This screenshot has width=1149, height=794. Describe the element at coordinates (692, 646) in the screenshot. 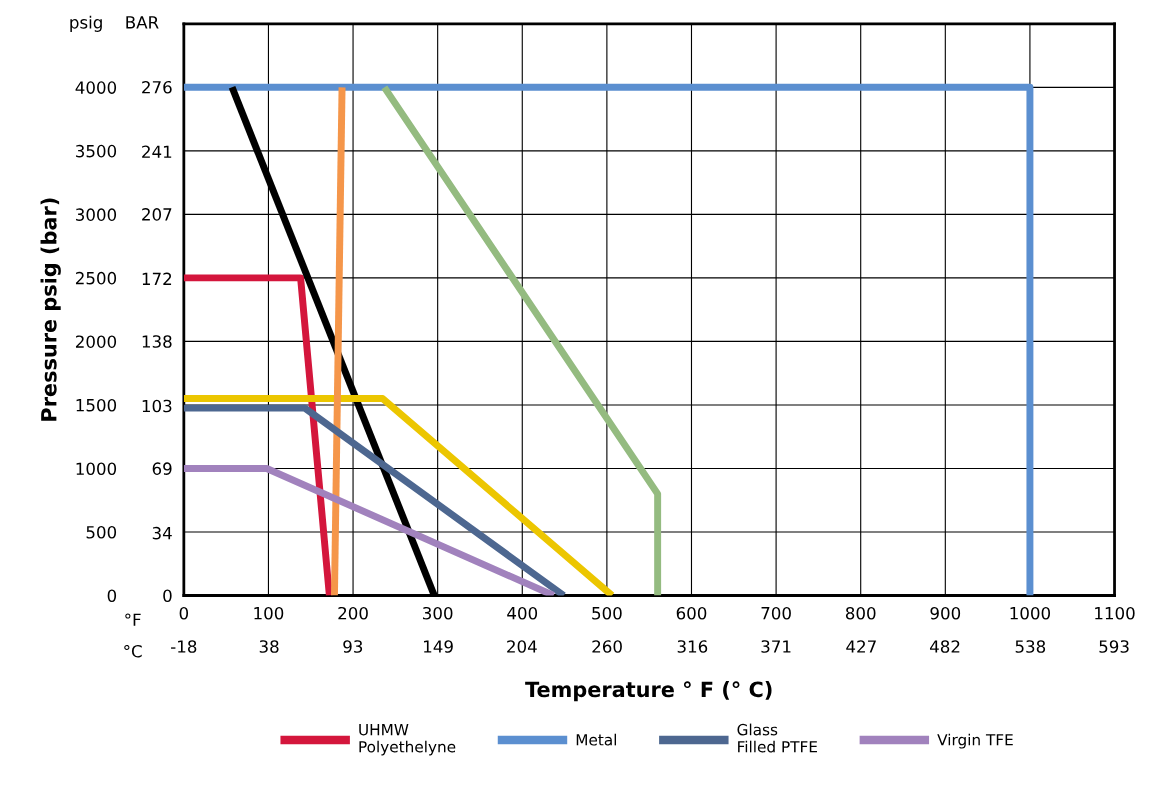

I see `x2-tick-label: 316` at that location.